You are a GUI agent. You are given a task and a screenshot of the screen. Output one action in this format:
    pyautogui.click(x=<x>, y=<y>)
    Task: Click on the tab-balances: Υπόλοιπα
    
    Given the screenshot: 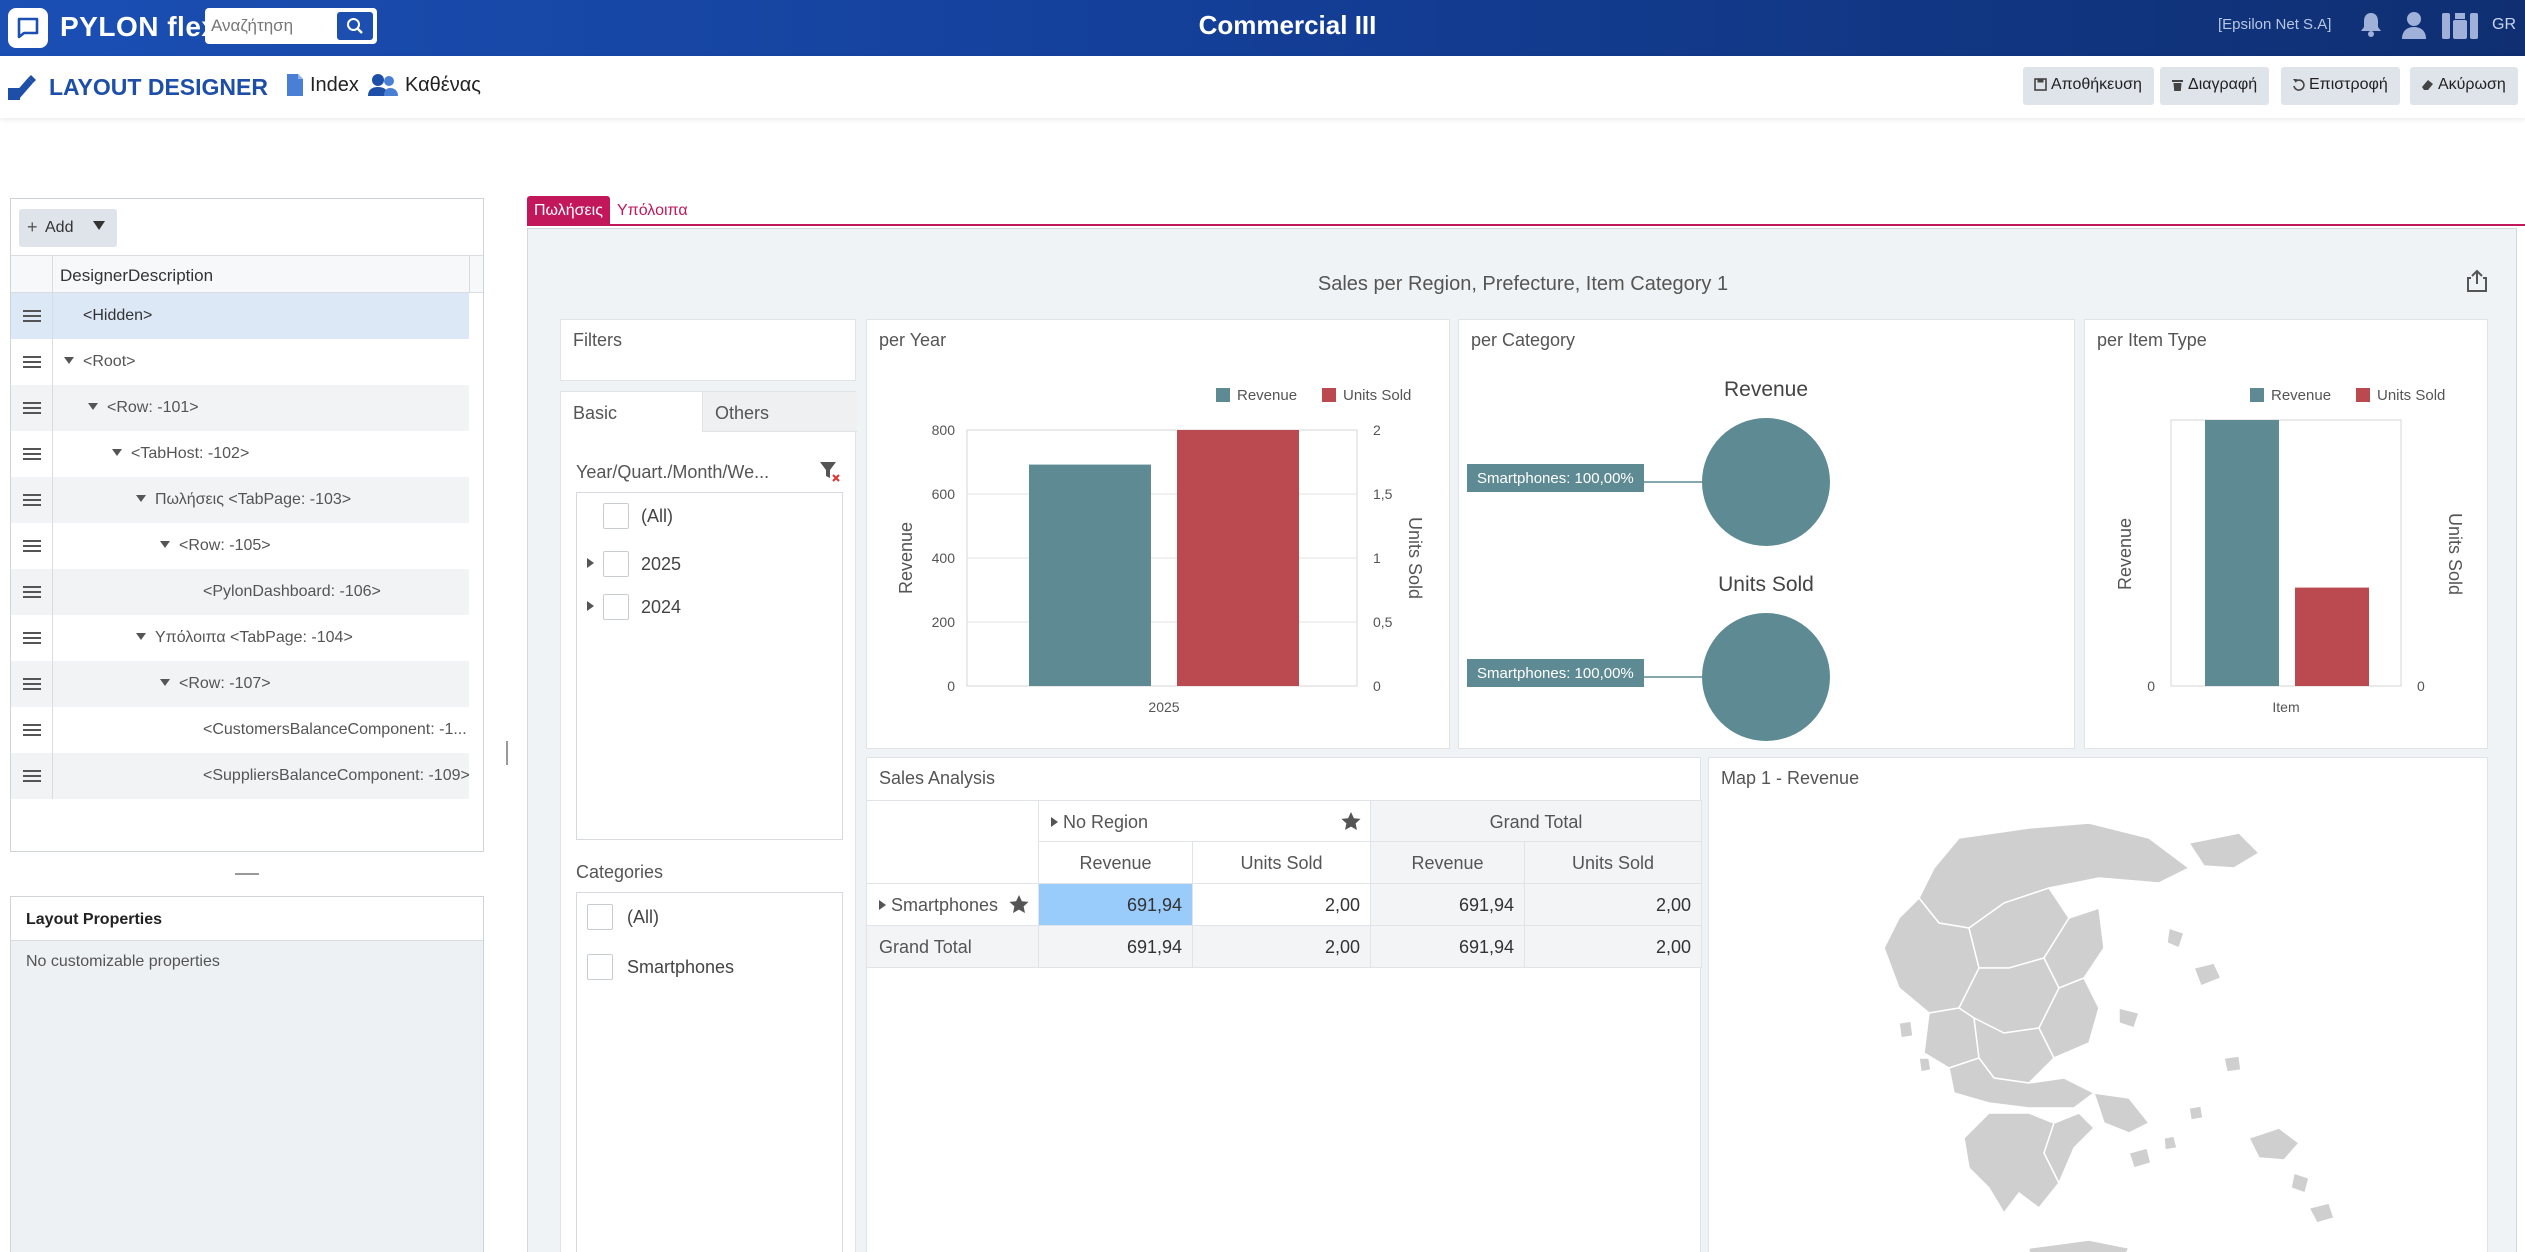 What is the action you would take?
    pyautogui.click(x=652, y=210)
    